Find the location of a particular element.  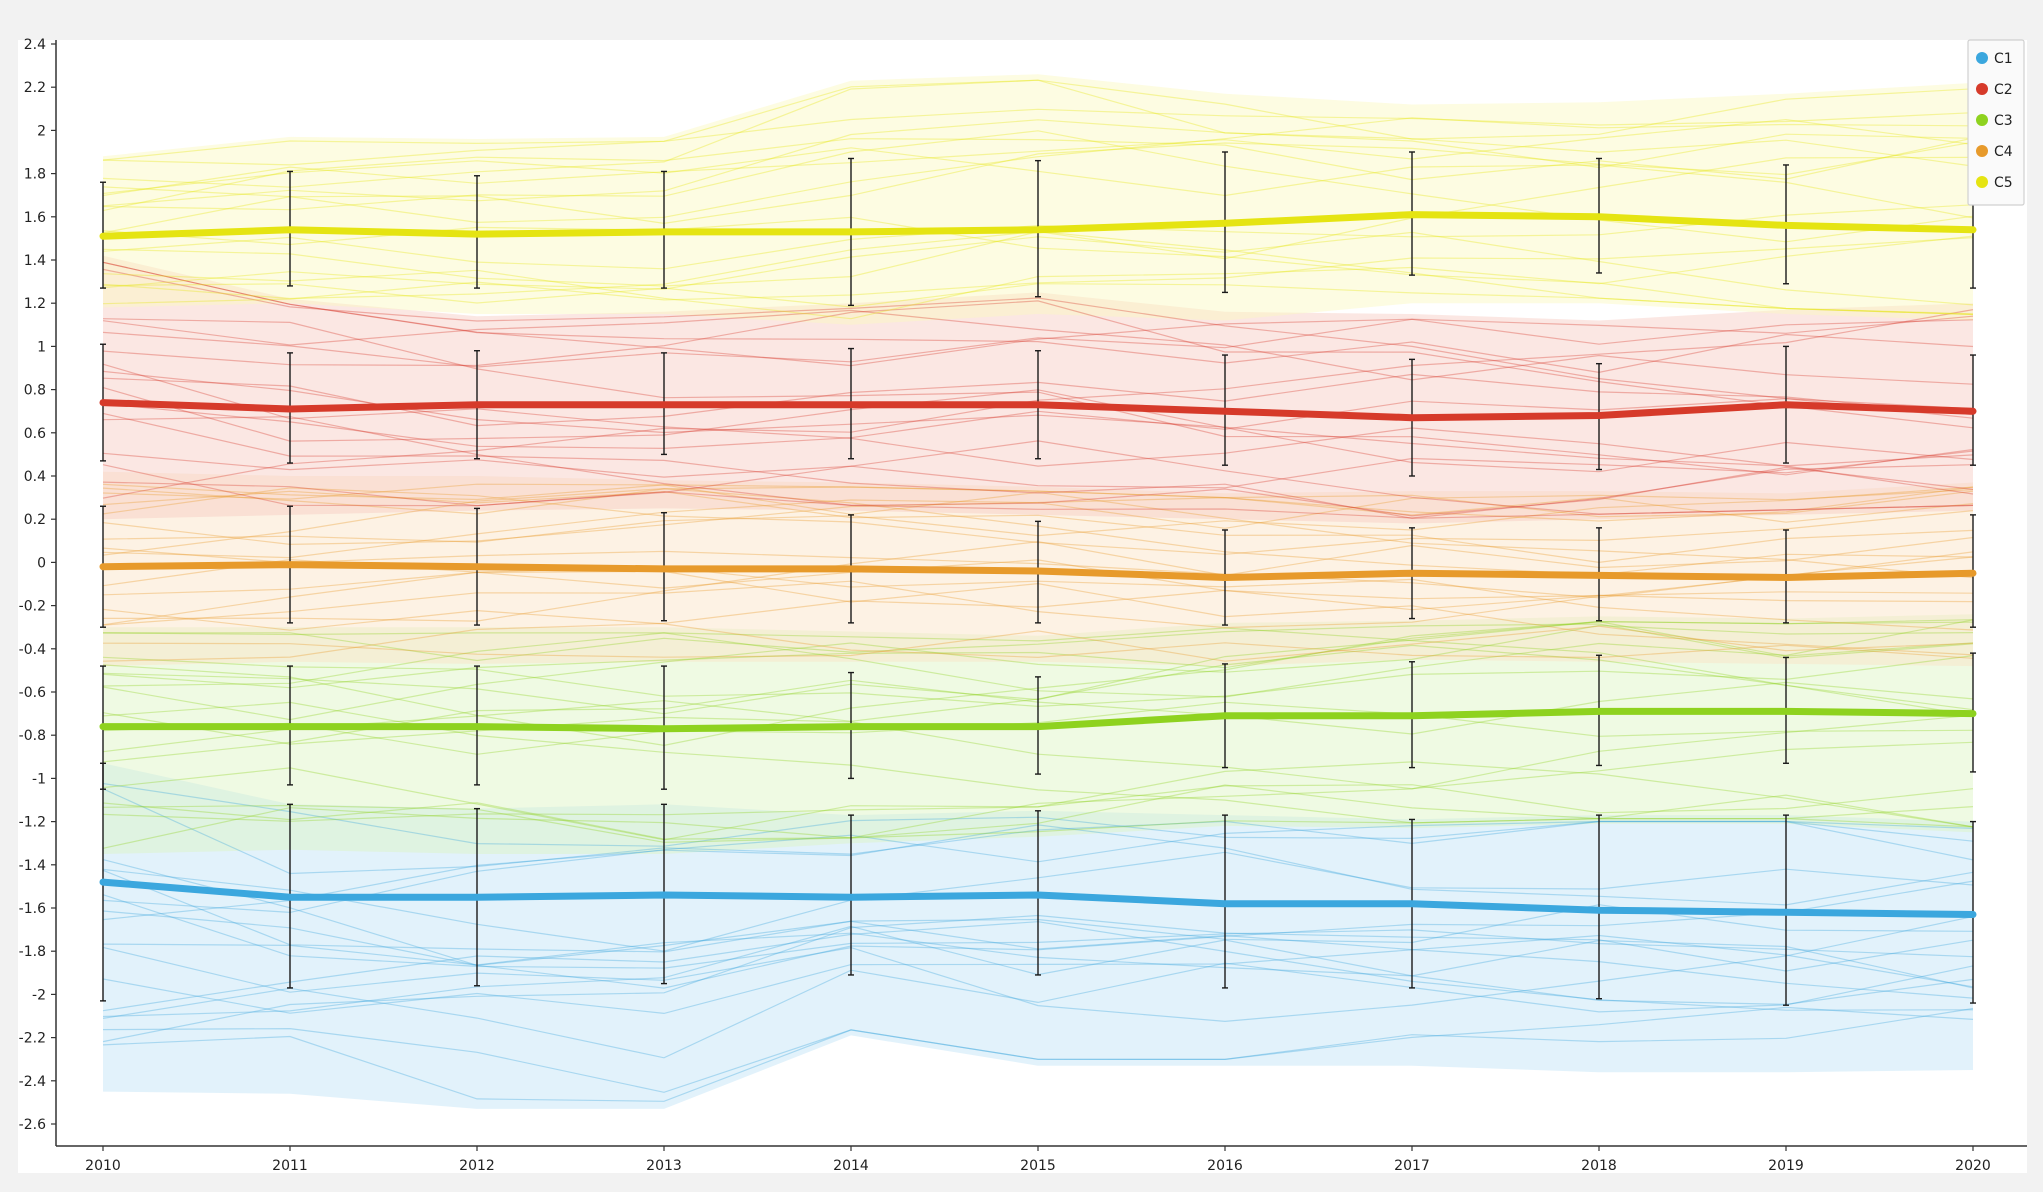

y-tick-label: -1.4 is located at coordinates (32, 866).